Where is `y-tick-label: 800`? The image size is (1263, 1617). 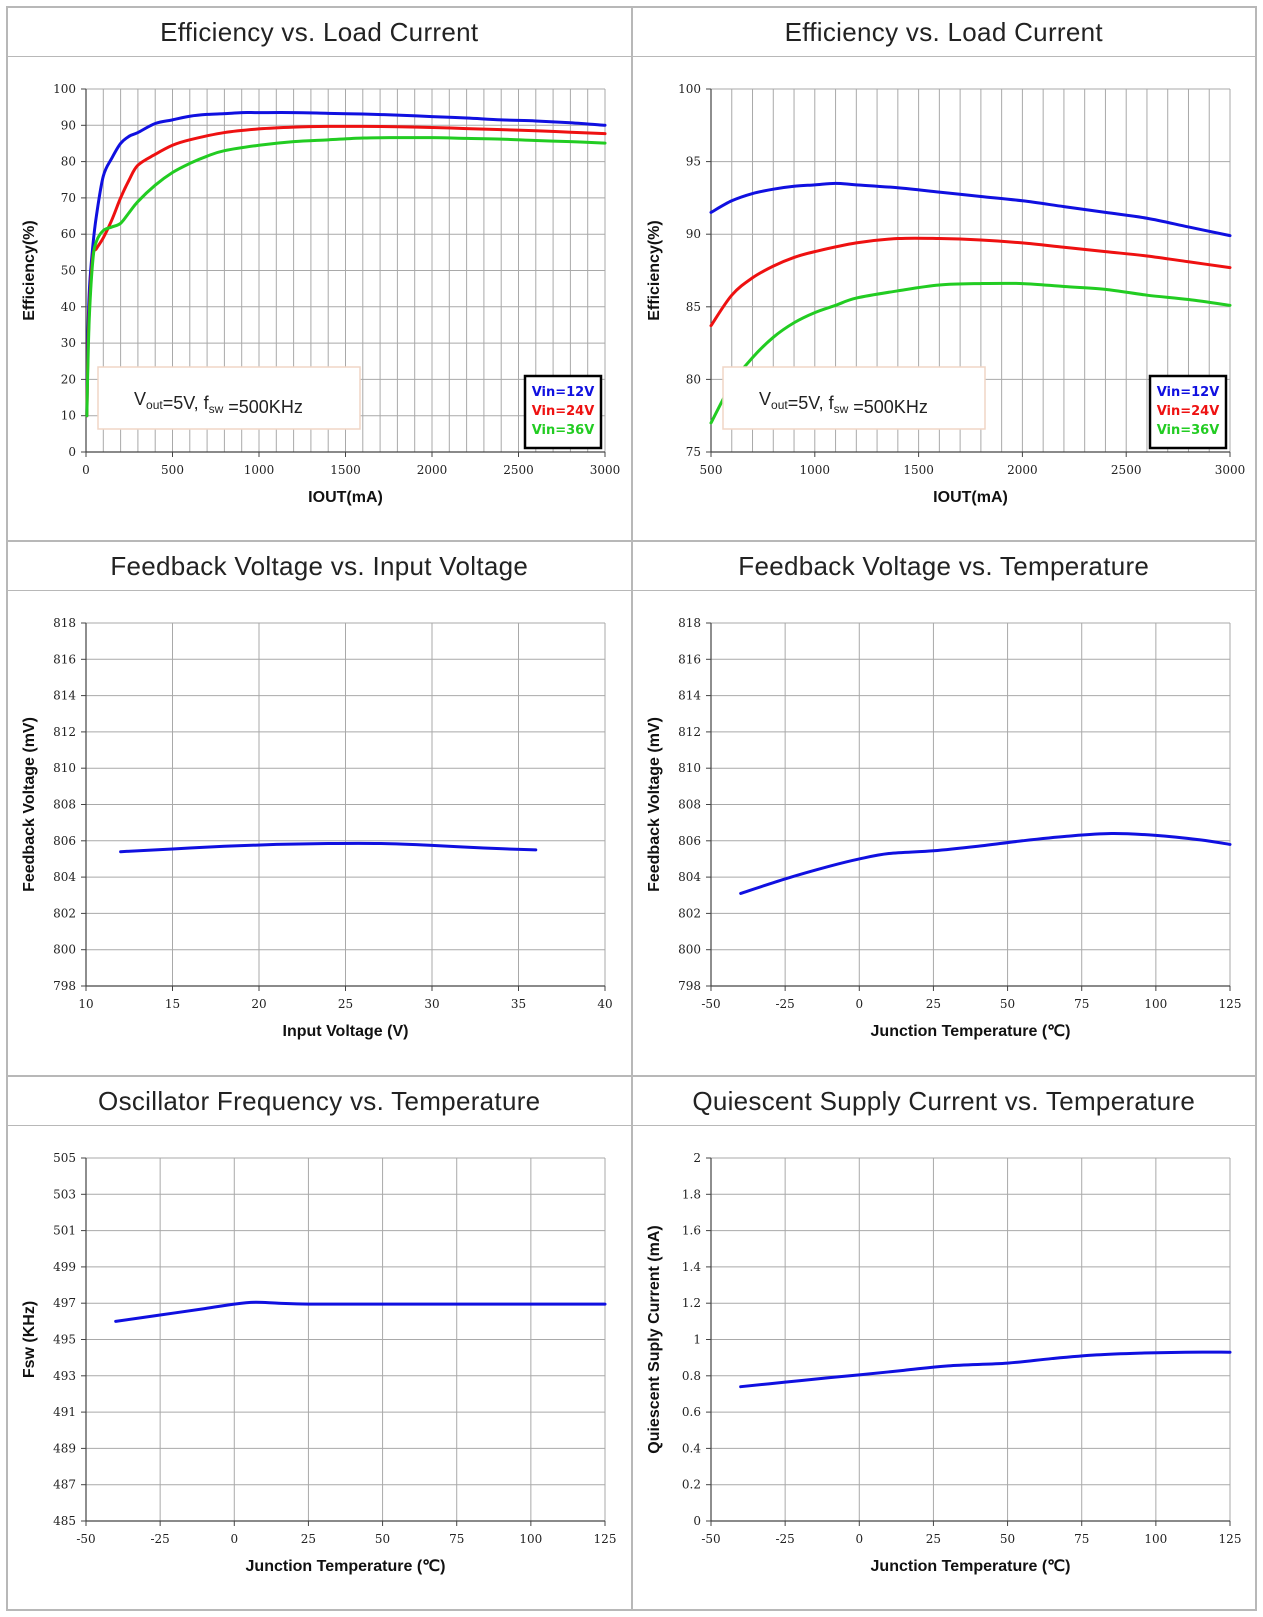
y-tick-label: 800 is located at coordinates (689, 950).